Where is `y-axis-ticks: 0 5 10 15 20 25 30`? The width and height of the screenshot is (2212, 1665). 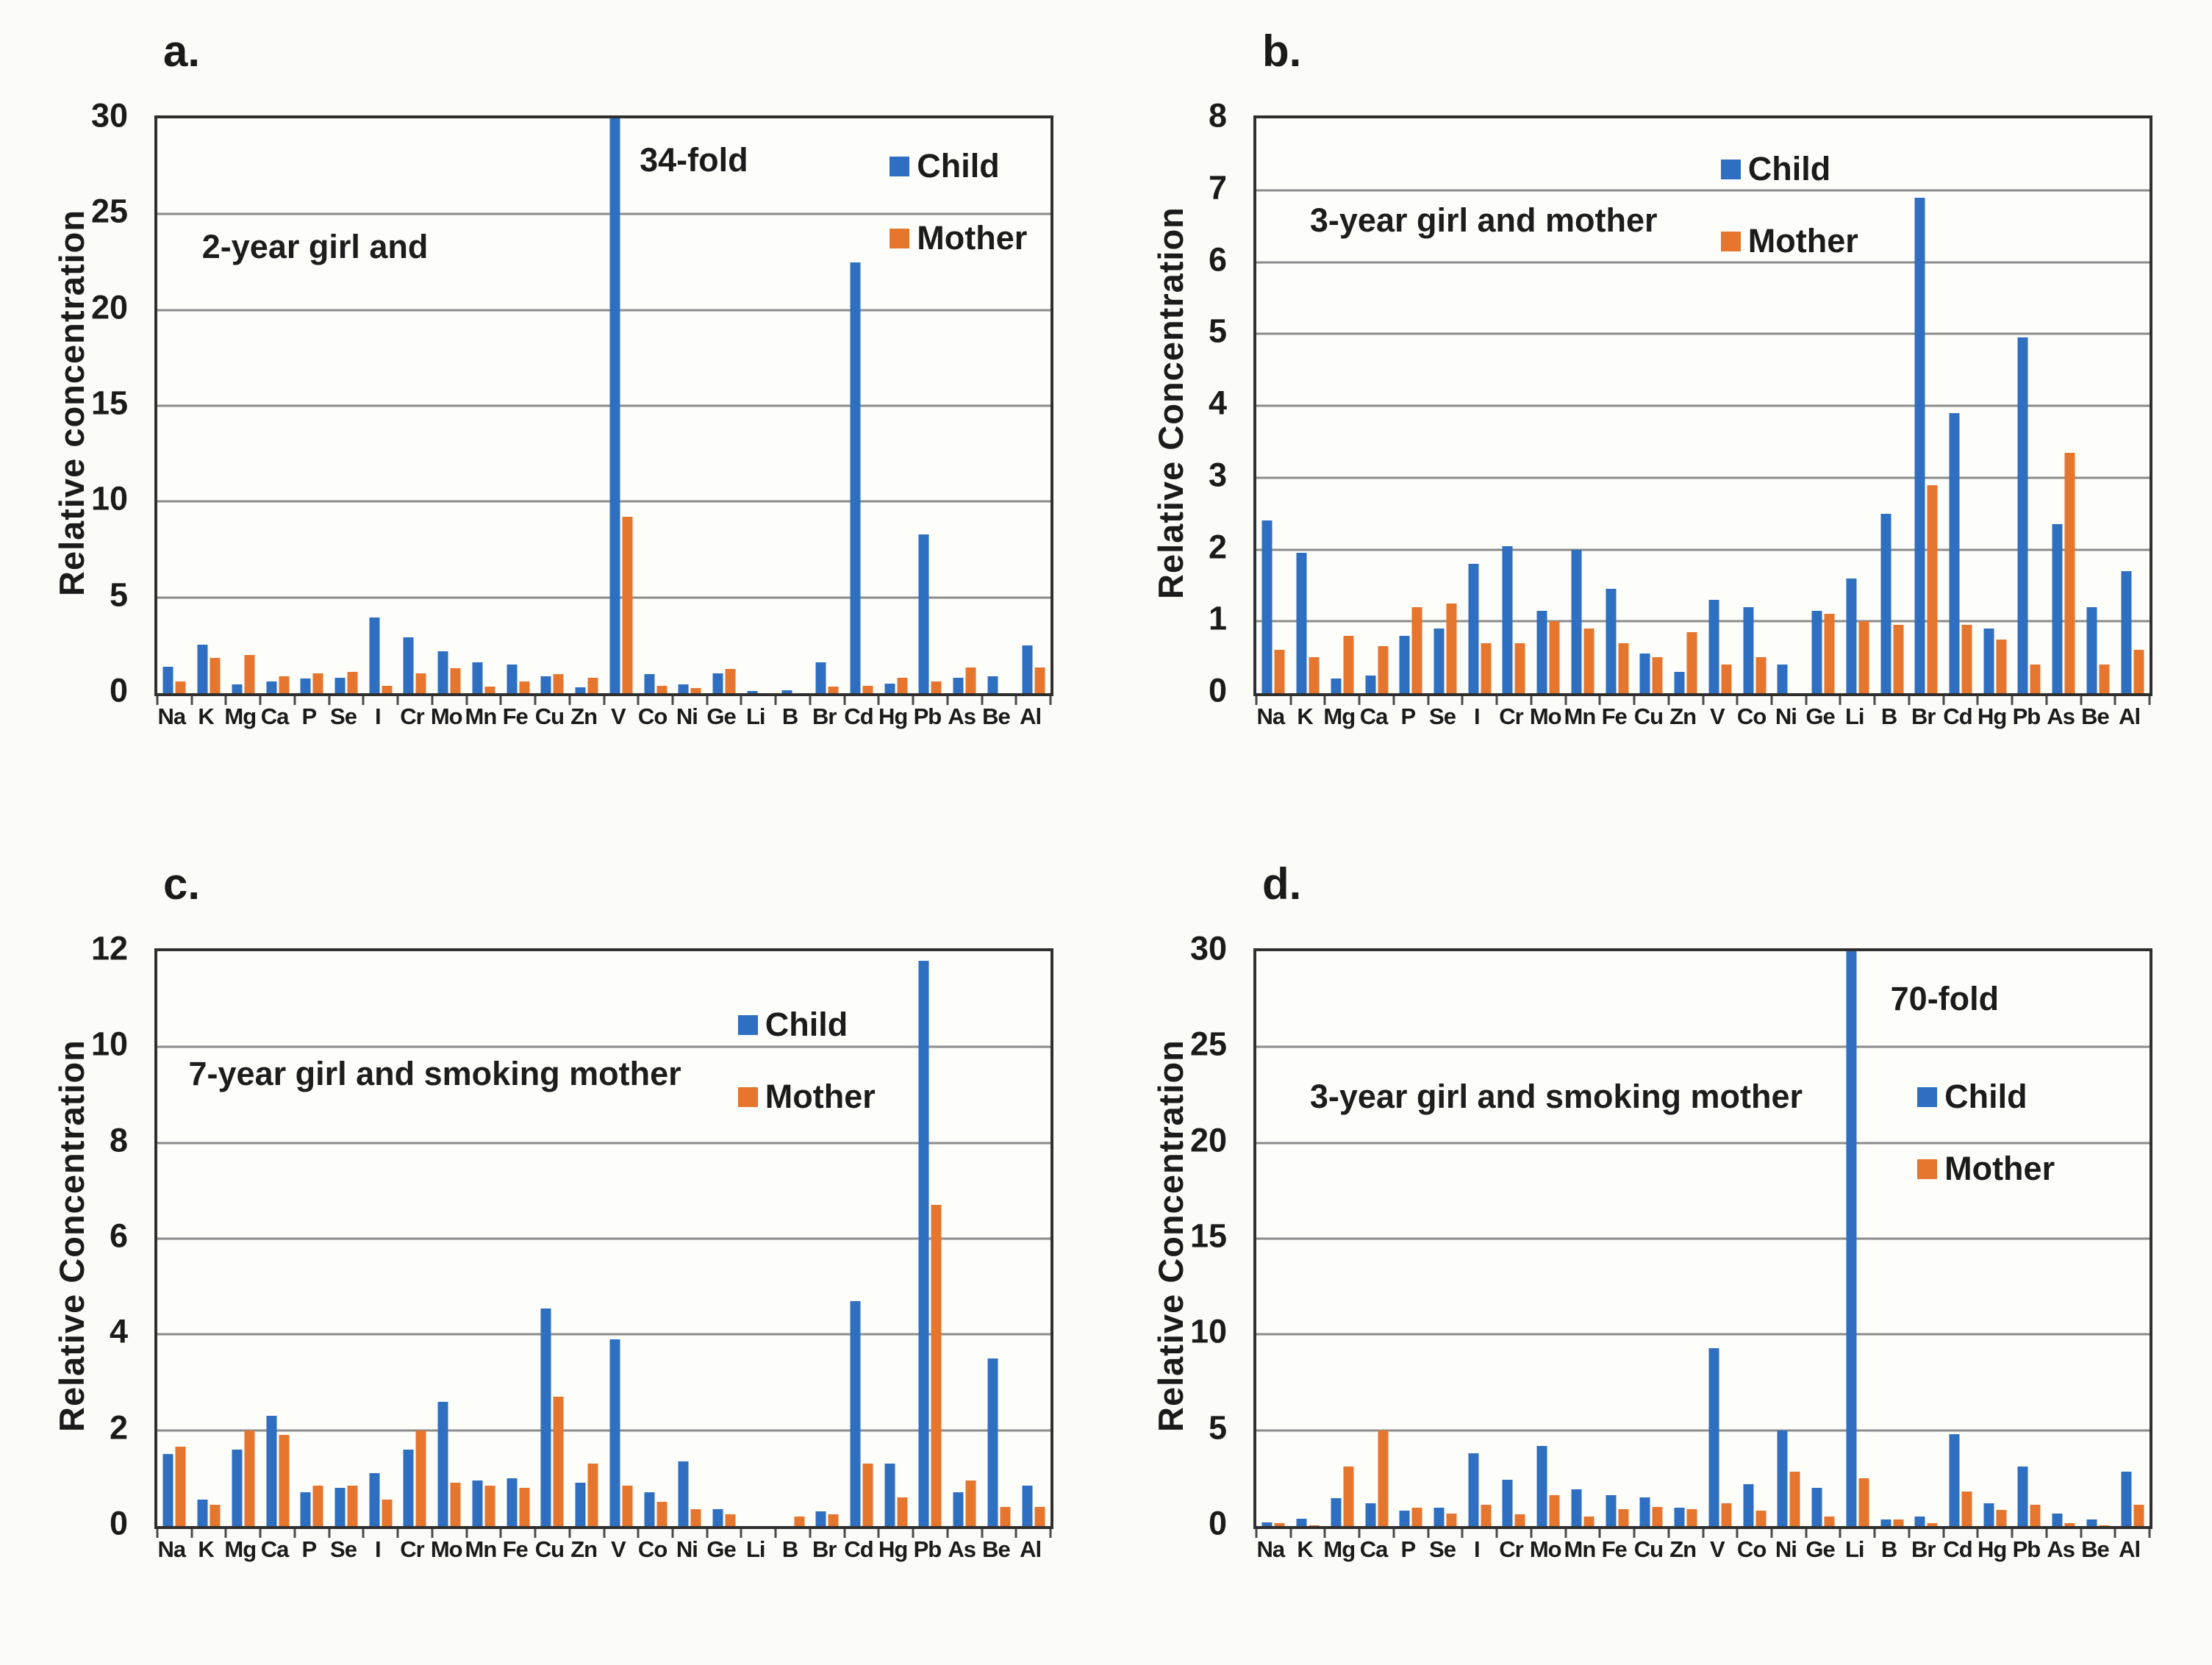
y-axis-ticks: 0 5 10 15 20 25 30 is located at coordinates (1188, 1236).